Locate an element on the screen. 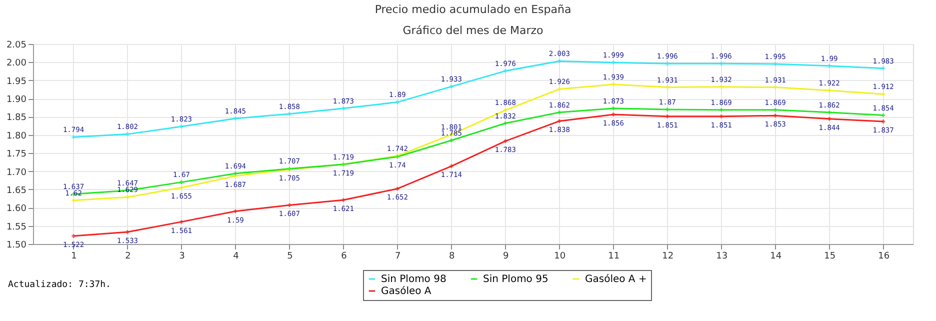 The height and width of the screenshot is (321, 936). y-tick-label: 1.70 is located at coordinates (16, 173).